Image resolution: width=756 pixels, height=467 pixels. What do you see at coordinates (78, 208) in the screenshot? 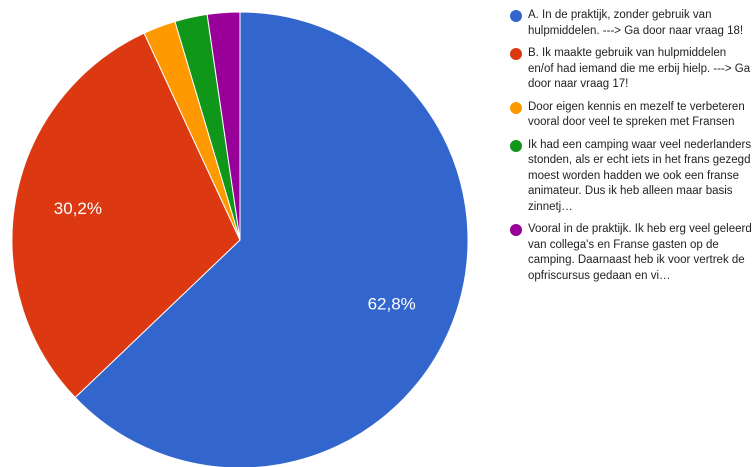
I see `slice-label: 30,2%` at bounding box center [78, 208].